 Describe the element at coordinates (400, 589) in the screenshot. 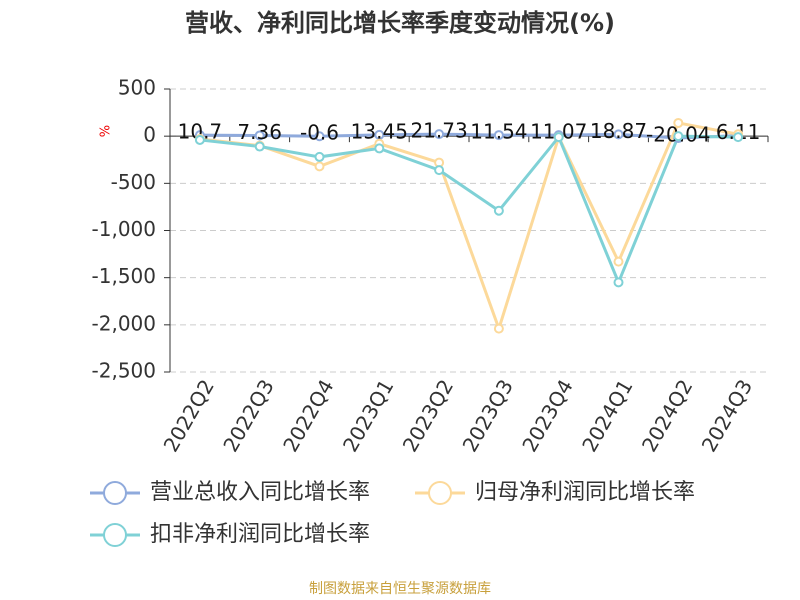

I see `source-note: 制图数据来自恒生聚源数据库` at that location.